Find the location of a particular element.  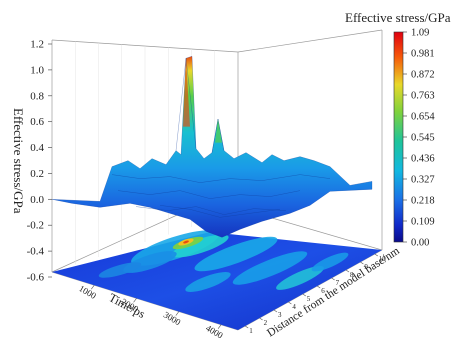

colorbar-tick-label: 1.09 is located at coordinates (420, 33).